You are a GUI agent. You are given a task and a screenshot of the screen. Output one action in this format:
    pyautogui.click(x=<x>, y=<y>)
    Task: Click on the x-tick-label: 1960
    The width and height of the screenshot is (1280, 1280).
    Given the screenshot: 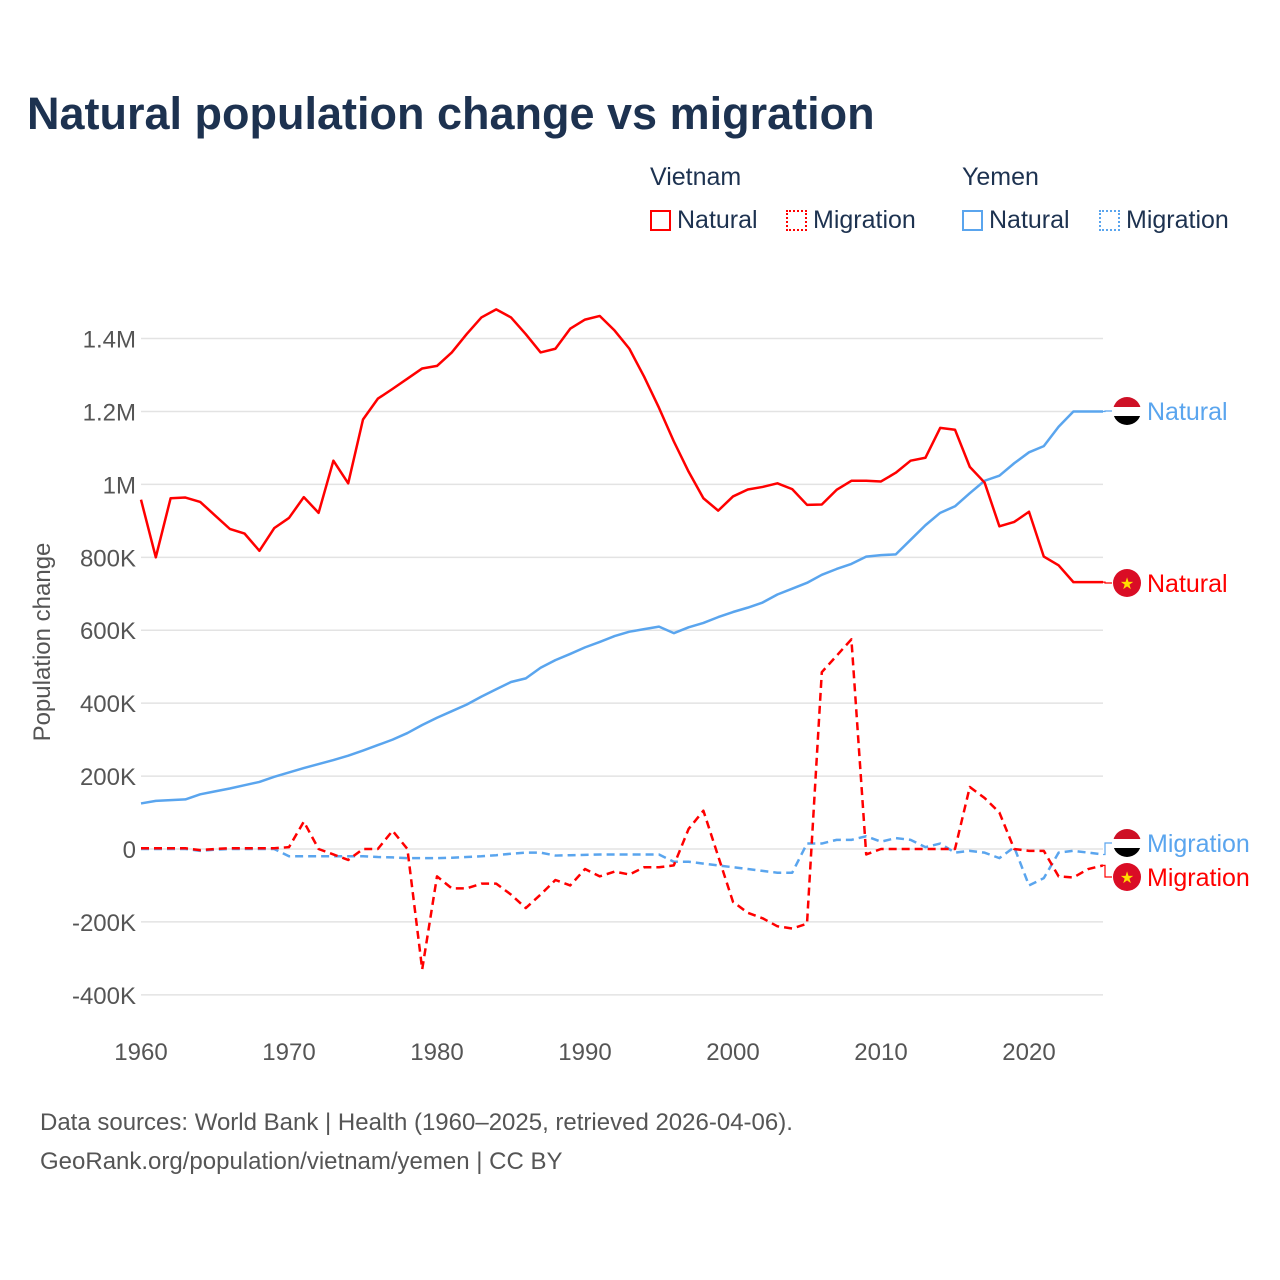 What is the action you would take?
    pyautogui.click(x=140, y=1052)
    